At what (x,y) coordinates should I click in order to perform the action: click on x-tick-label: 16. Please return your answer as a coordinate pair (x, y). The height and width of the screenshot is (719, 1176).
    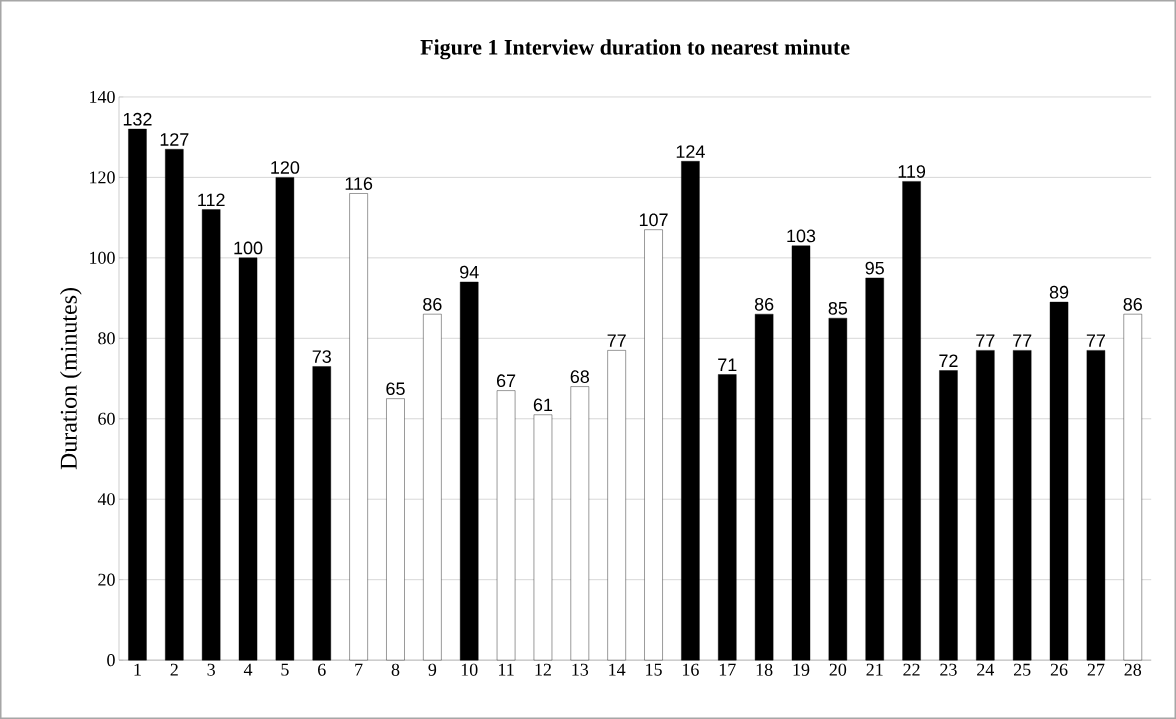
    Looking at the image, I should click on (691, 669).